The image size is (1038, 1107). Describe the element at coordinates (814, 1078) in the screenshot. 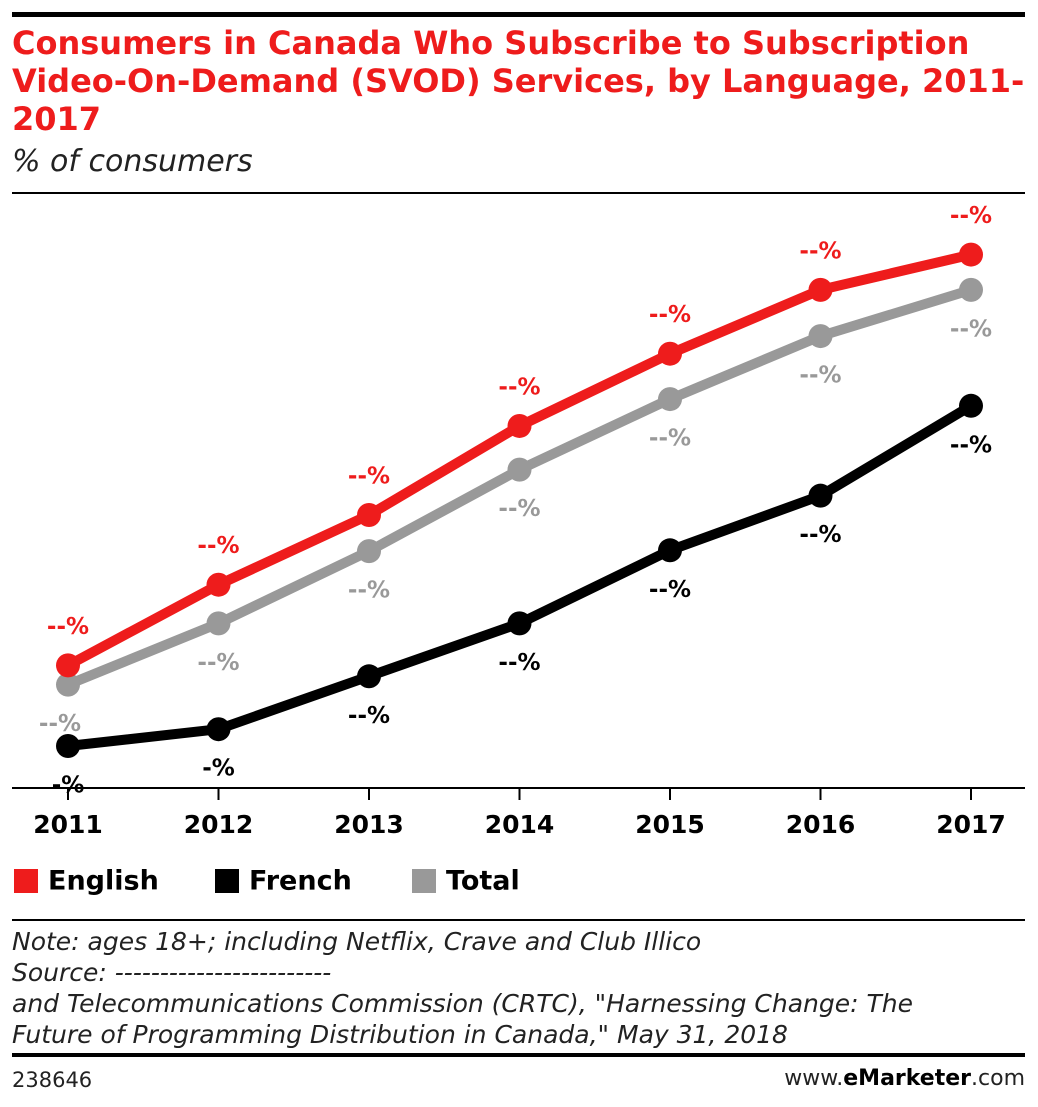

I see `site-prefix: www.` at that location.